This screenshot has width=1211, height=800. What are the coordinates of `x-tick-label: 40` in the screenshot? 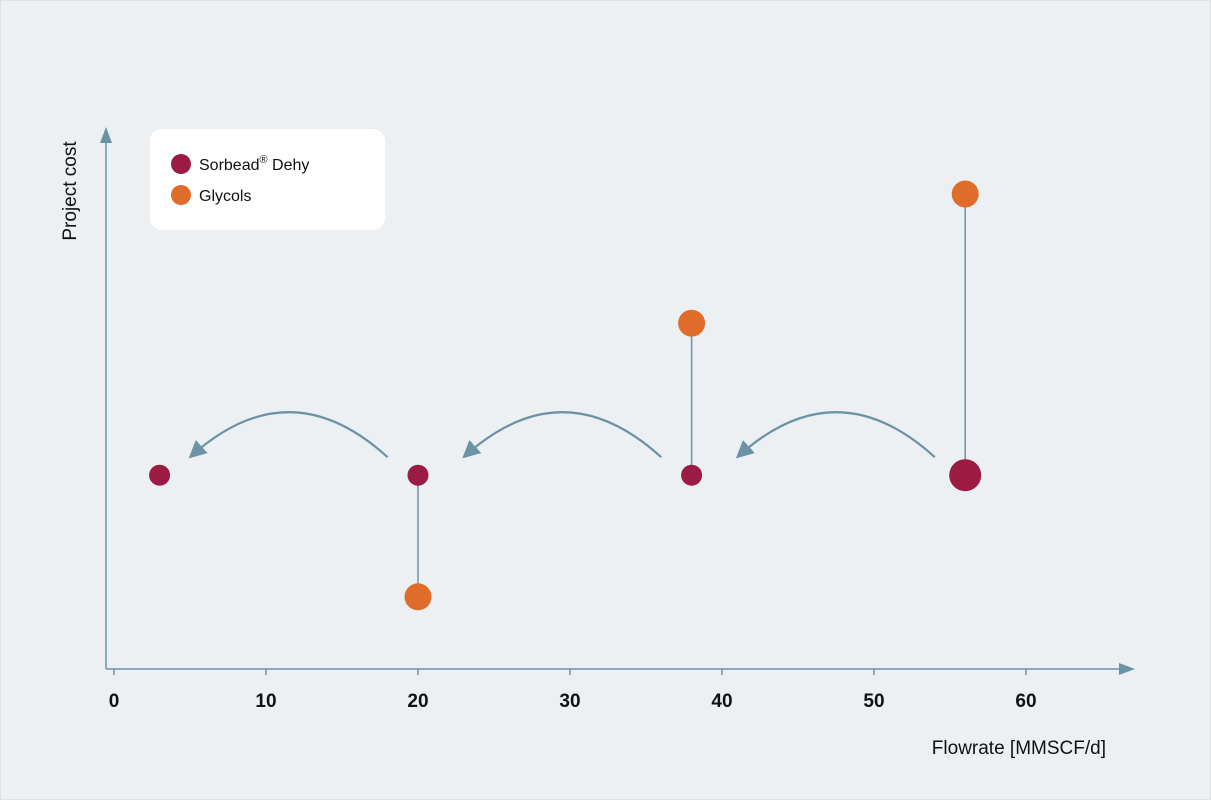 It's located at (721, 701).